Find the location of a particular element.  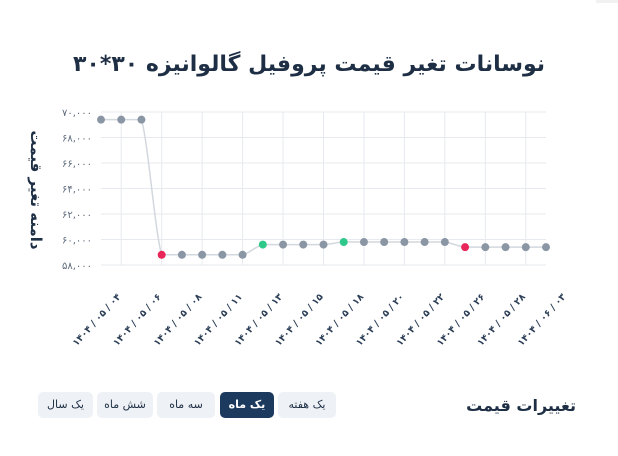

y-tick-label: ۶۲,۰۰۰ is located at coordinates (77, 215).